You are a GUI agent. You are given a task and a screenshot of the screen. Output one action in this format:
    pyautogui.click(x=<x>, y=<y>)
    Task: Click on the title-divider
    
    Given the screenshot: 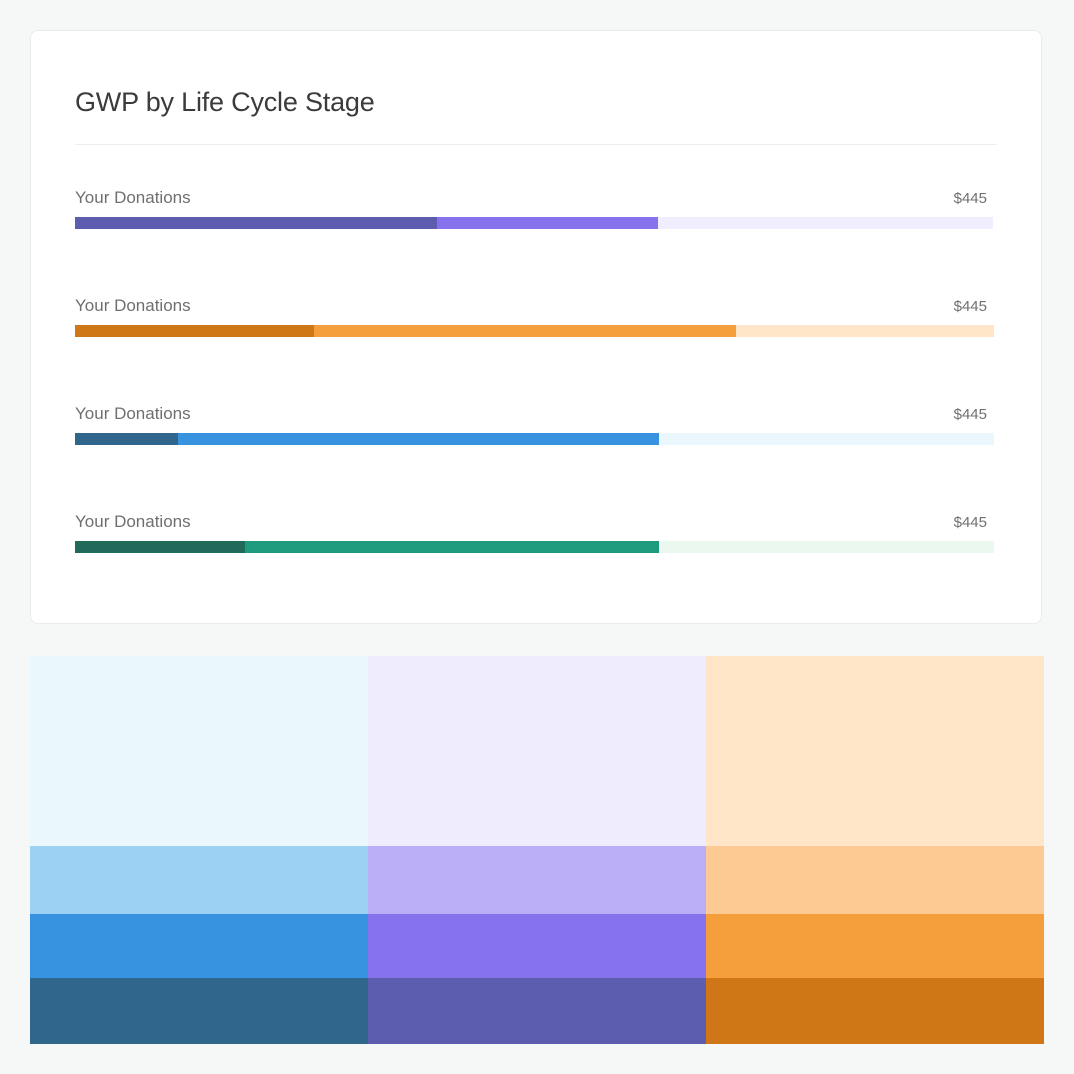 What is the action you would take?
    pyautogui.click(x=536, y=144)
    